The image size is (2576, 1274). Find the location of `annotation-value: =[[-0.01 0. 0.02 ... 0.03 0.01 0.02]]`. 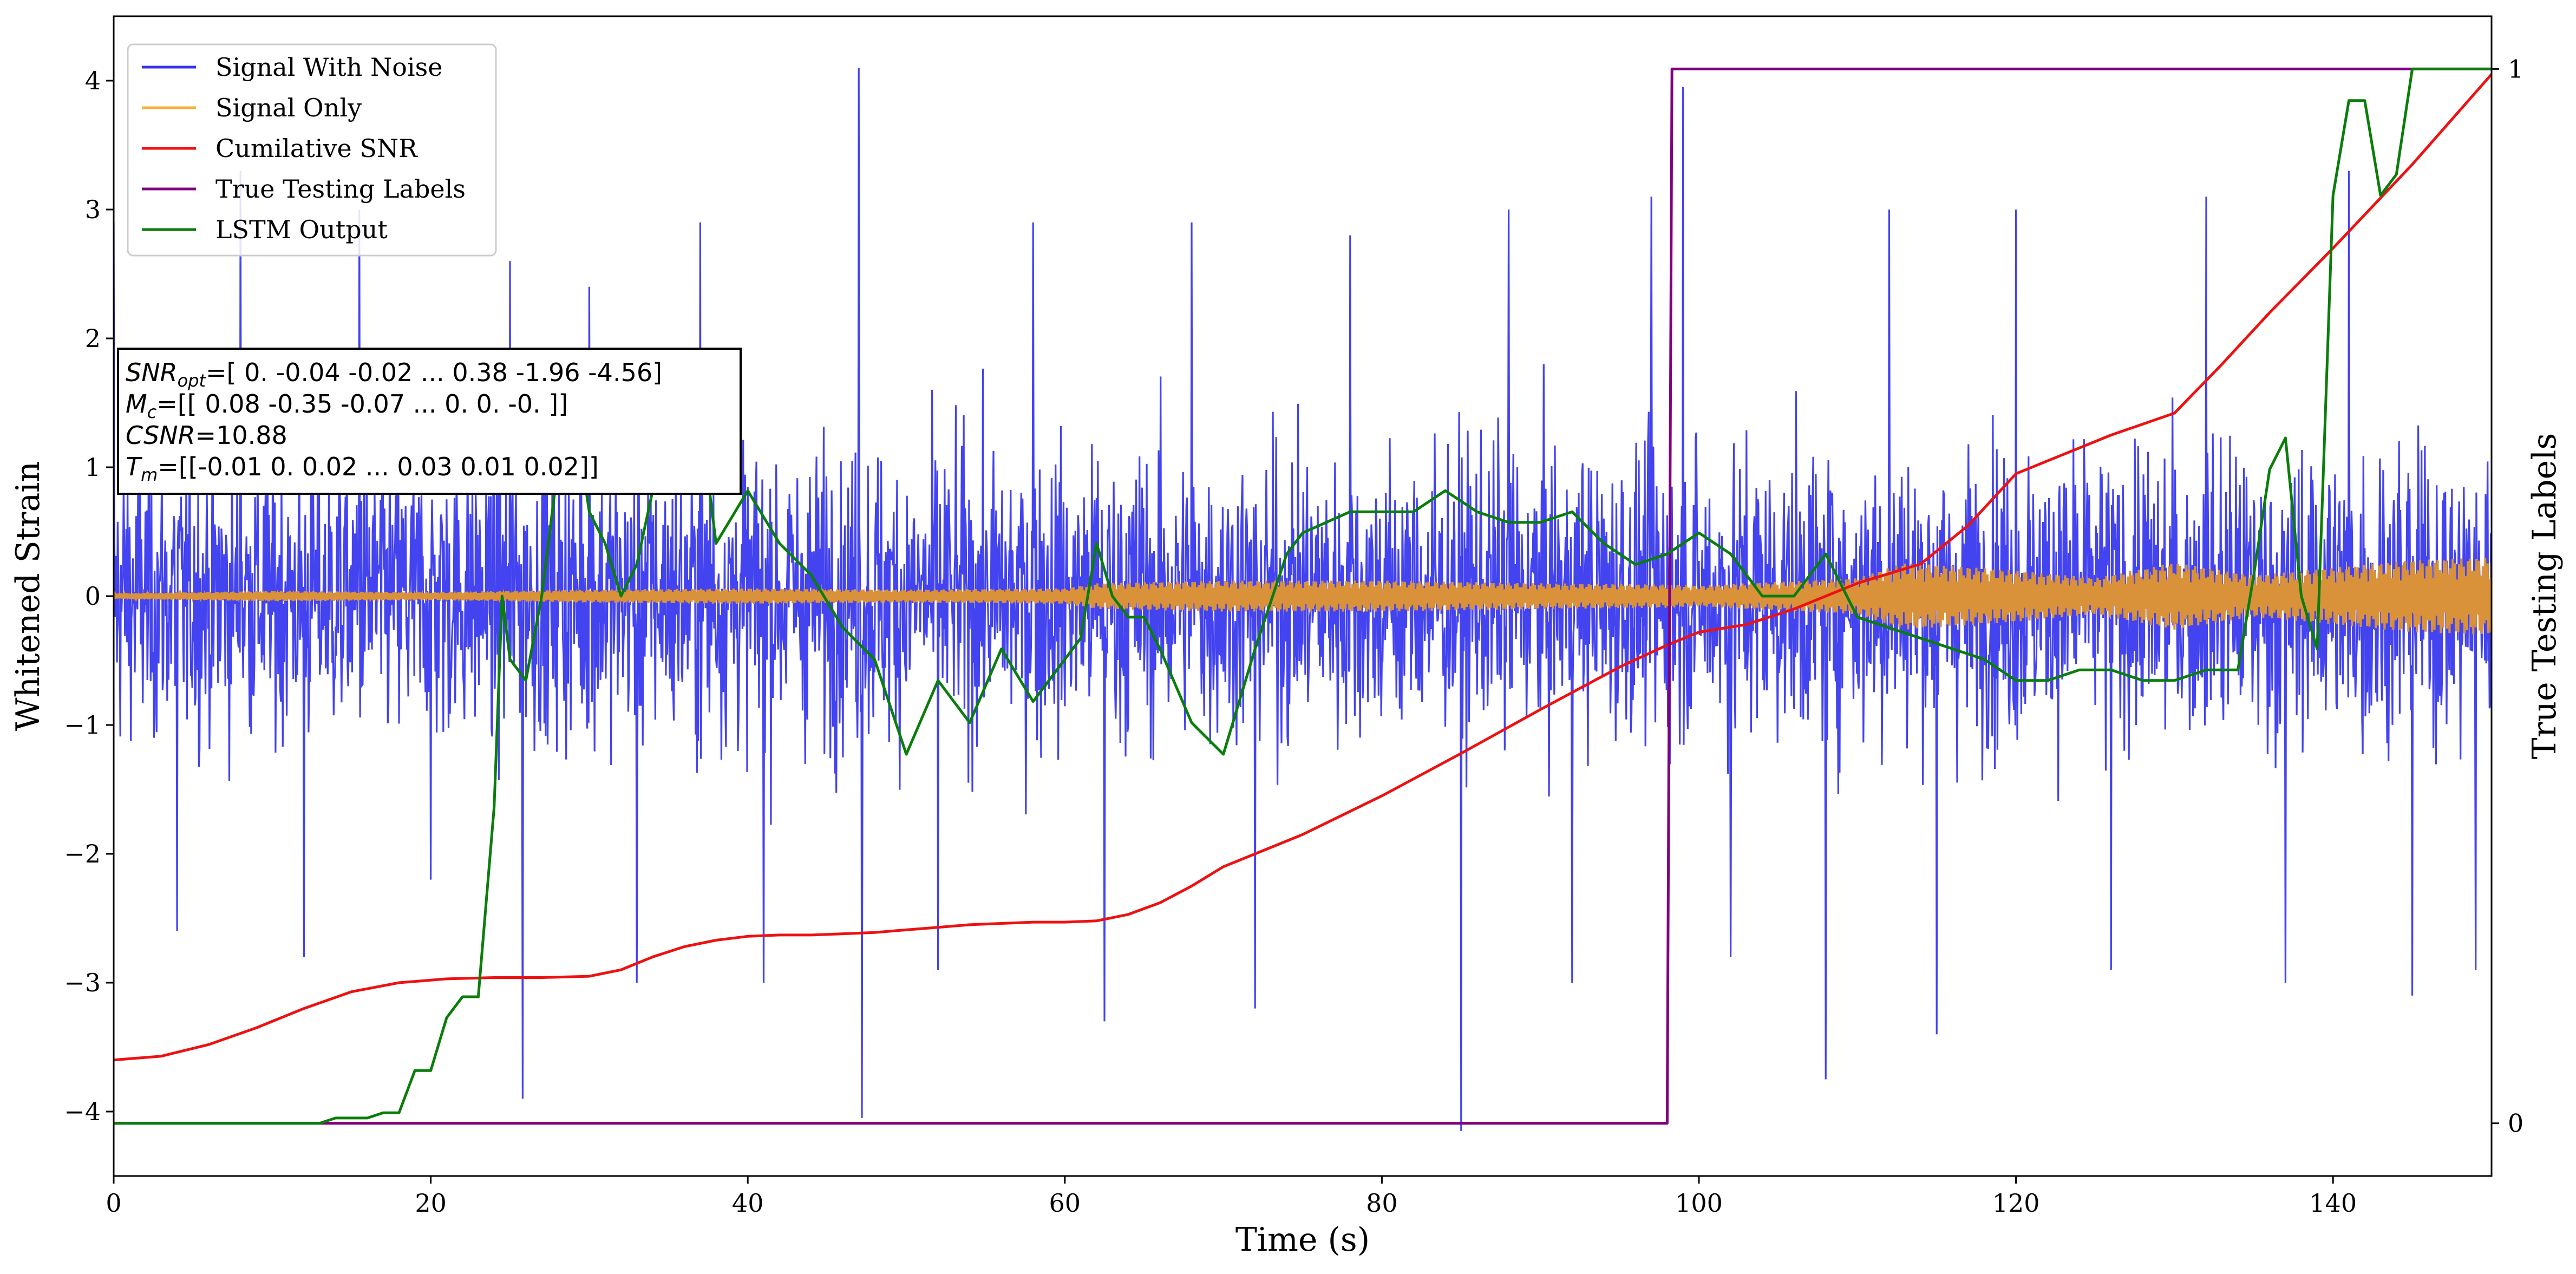

annotation-value: =[[-0.01 0. 0.02 ... 0.03 0.01 0.02]] is located at coordinates (378, 466).